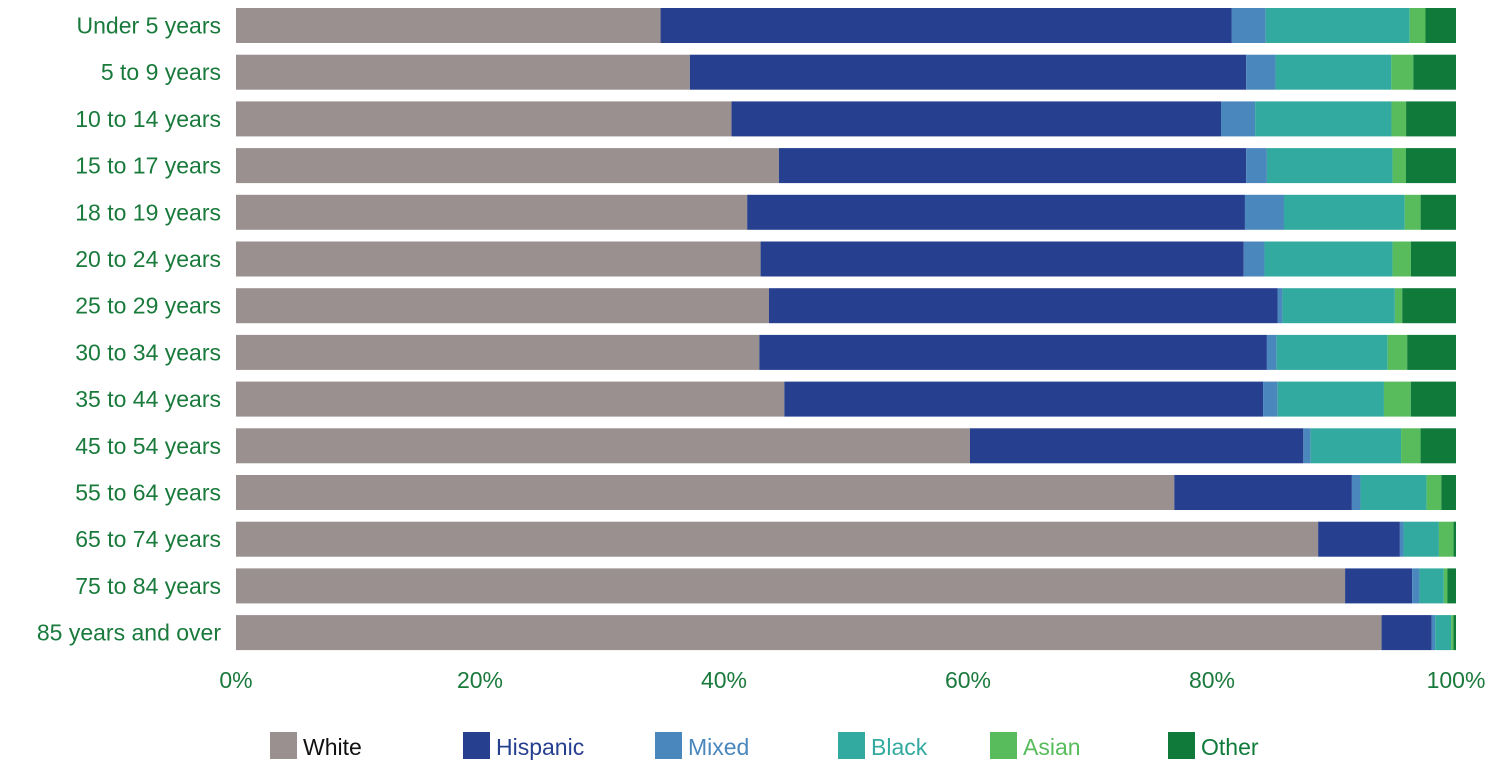  What do you see at coordinates (883, 746) in the screenshot?
I see `legend-item-black: Black` at bounding box center [883, 746].